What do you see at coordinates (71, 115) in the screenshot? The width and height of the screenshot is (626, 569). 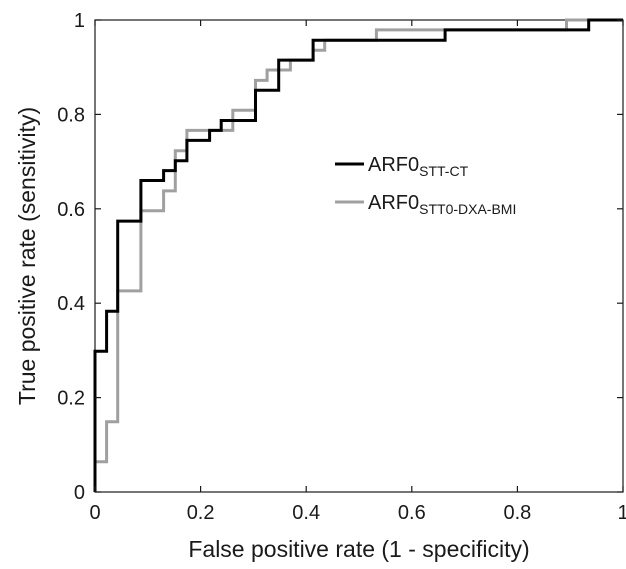 I see `y-tick-label: 0.8` at bounding box center [71, 115].